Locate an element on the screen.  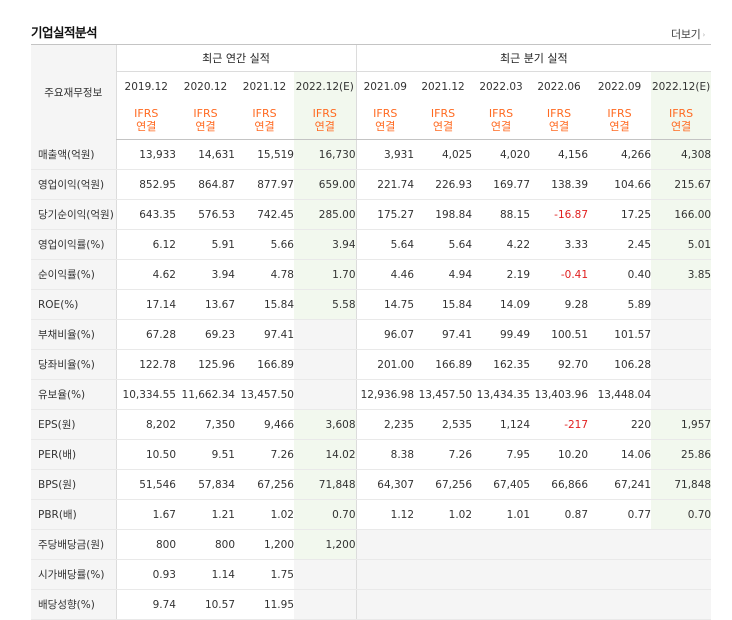
table-cell: 15.84 is located at coordinates (443, 304).